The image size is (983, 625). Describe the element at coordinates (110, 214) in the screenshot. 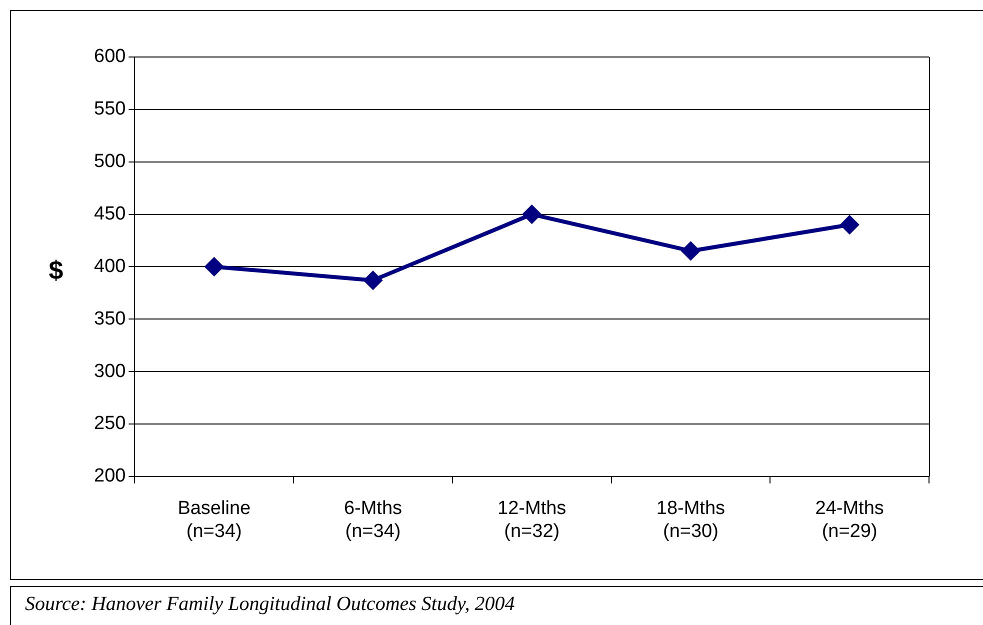

I see `y-tick-label: 450` at that location.